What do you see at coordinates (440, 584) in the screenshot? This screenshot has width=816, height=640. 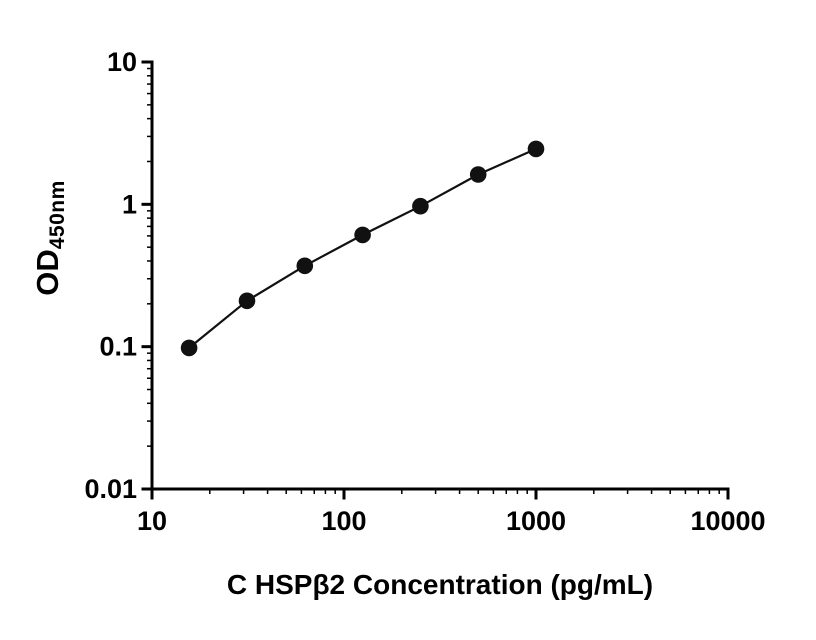 I see `x-axis-title: C HSPβ2 Concentration (pg/mL)` at bounding box center [440, 584].